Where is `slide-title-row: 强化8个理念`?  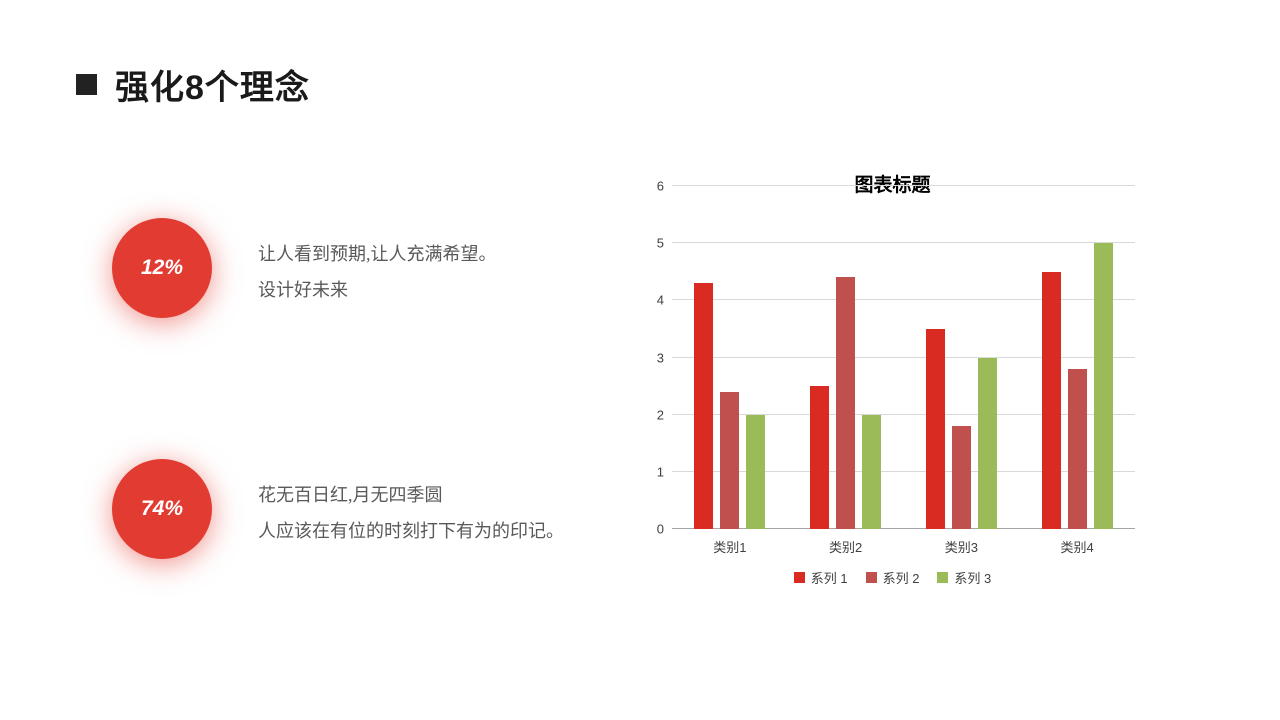 slide-title-row: 强化8个理念 is located at coordinates (193, 84).